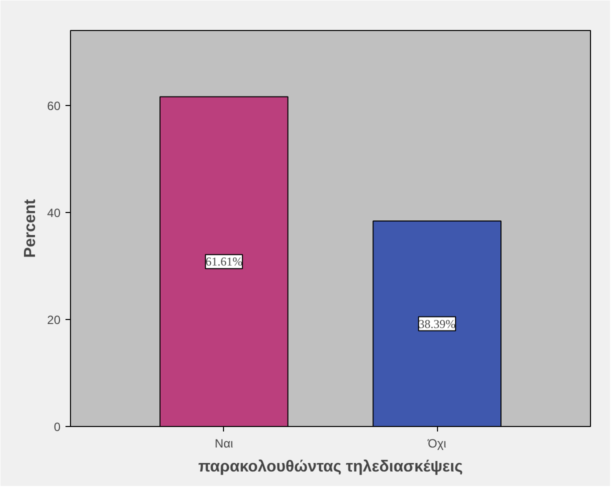 The width and height of the screenshot is (615, 491). What do you see at coordinates (436, 443) in the screenshot?
I see `x-tick-label: Όχι` at bounding box center [436, 443].